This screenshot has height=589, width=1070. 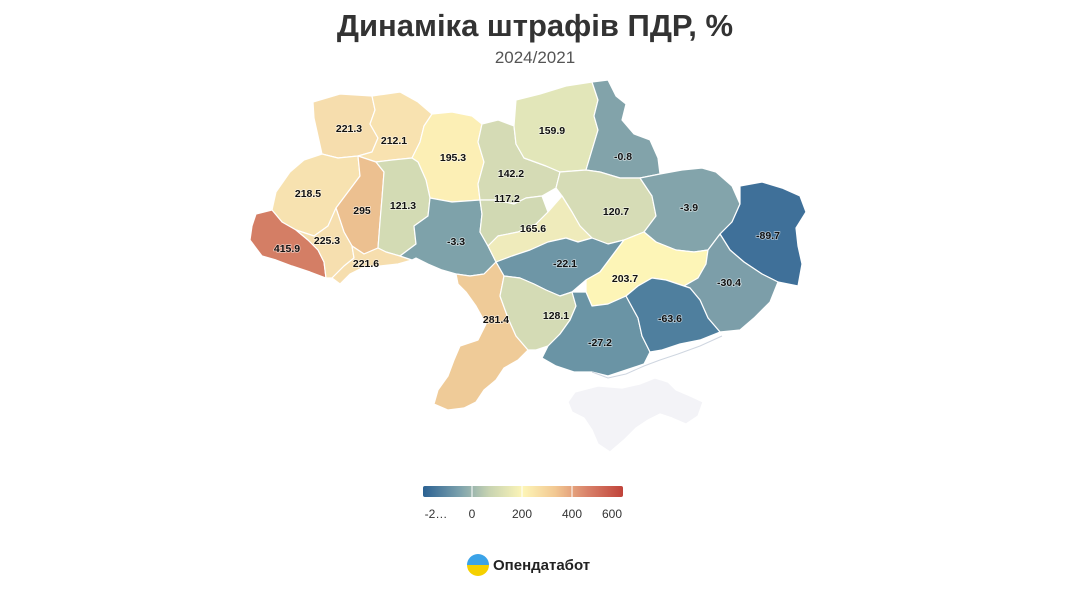 What do you see at coordinates (456, 242) in the screenshot?
I see `label-vinnytsia: -3.3` at bounding box center [456, 242].